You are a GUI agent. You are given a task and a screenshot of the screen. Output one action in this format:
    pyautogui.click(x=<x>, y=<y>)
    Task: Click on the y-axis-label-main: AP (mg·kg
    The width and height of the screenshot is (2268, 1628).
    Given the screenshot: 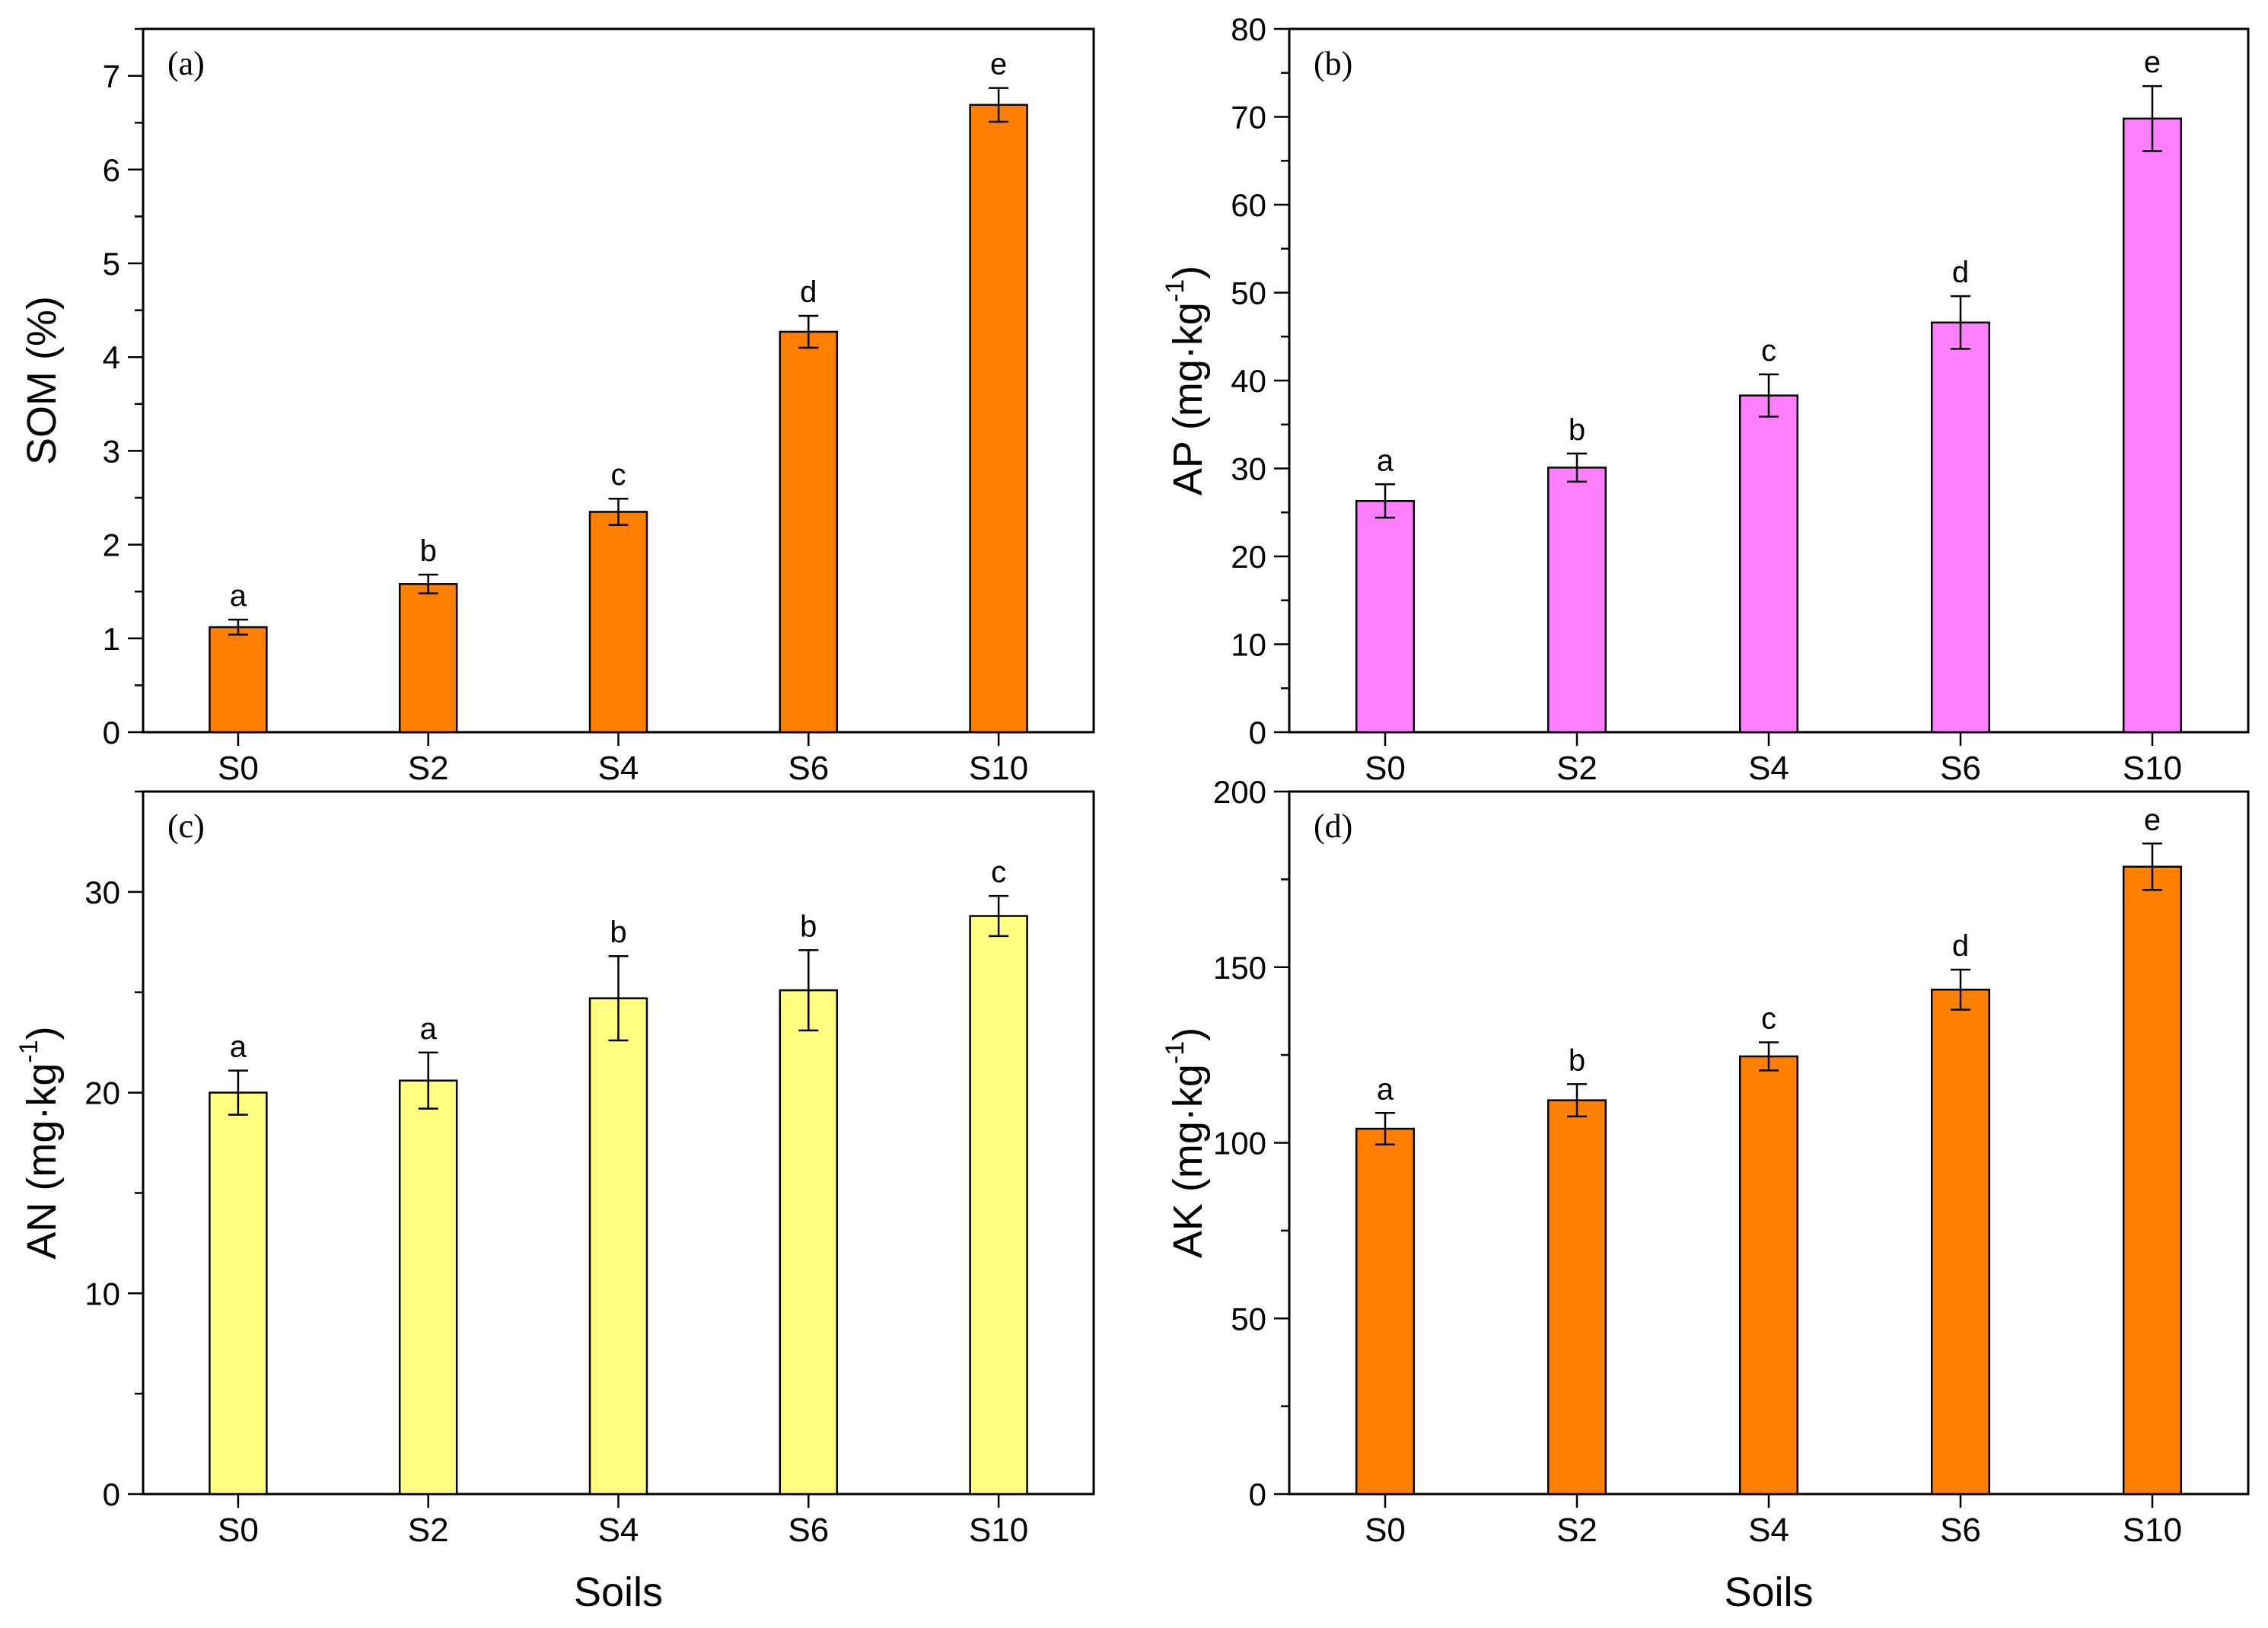 What is the action you would take?
    pyautogui.click(x=1188, y=398)
    